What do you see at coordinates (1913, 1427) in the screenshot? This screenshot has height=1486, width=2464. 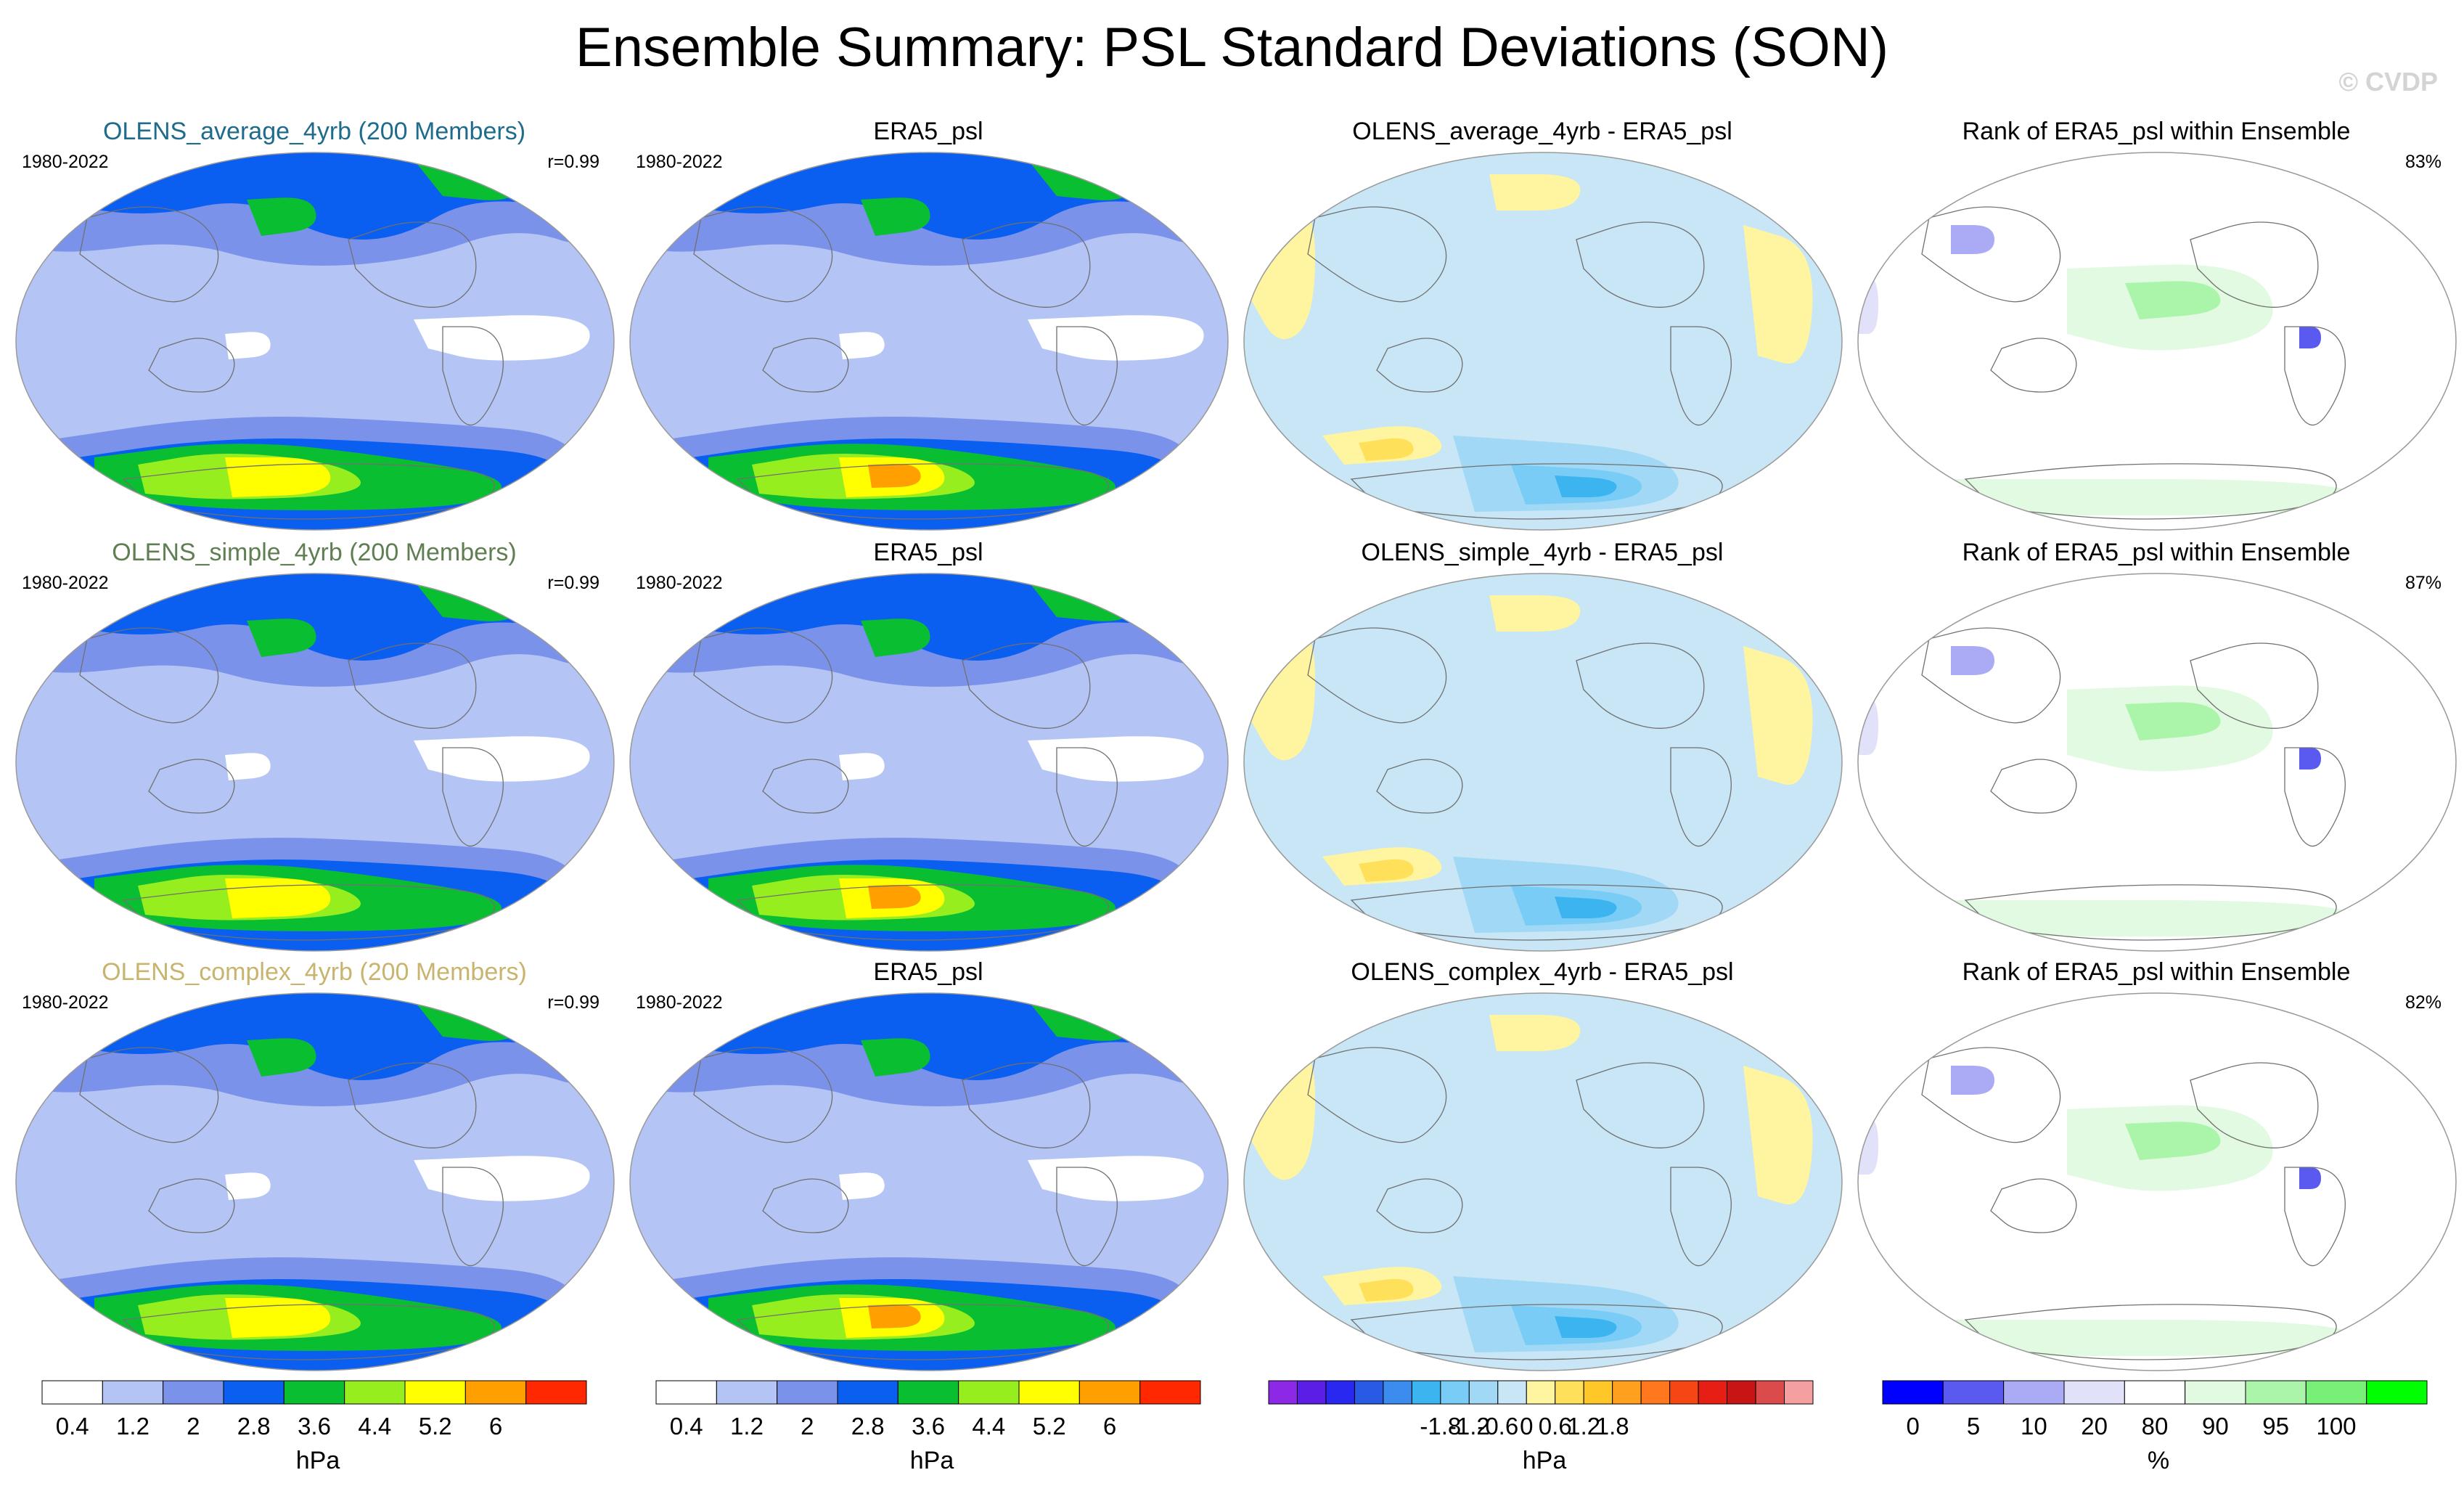 I see `colorbar-tick-label: 0` at bounding box center [1913, 1427].